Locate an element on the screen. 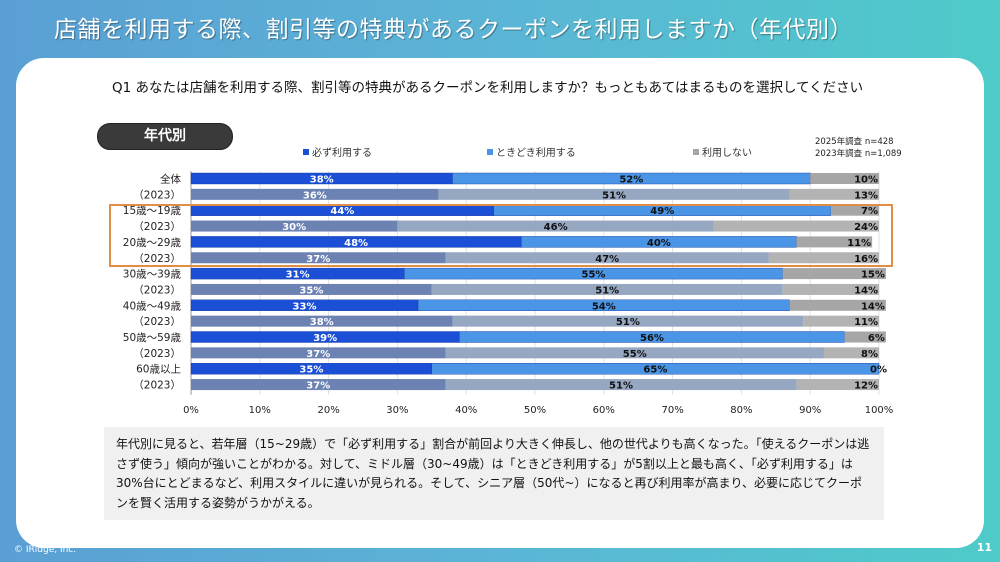  legend-sometimes: ときどき利用する is located at coordinates (531, 151).